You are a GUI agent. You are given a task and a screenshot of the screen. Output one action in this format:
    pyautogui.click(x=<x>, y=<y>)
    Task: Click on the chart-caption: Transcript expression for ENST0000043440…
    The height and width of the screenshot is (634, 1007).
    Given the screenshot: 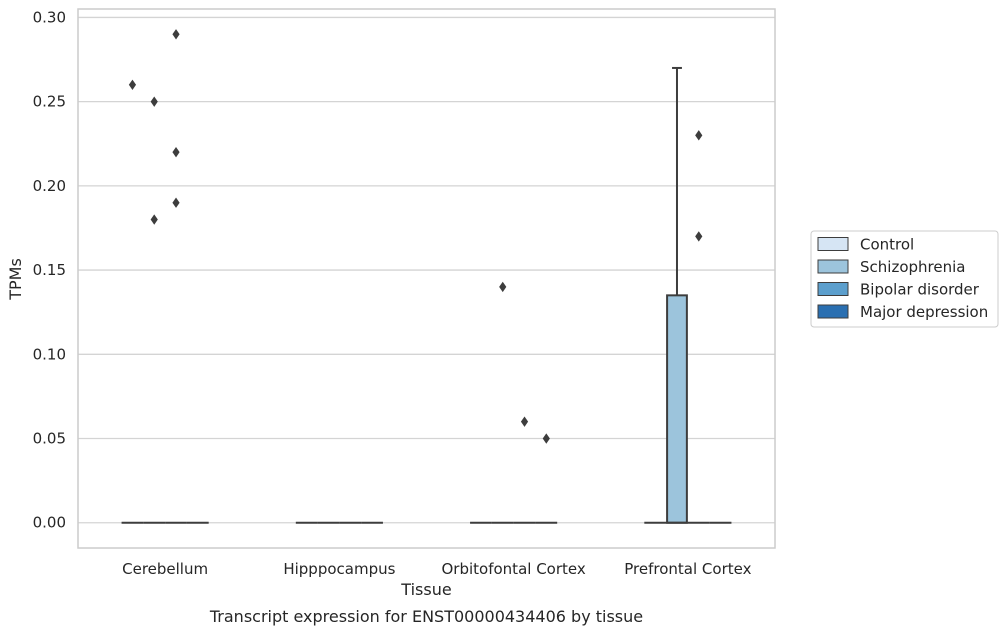 What is the action you would take?
    pyautogui.click(x=426, y=616)
    